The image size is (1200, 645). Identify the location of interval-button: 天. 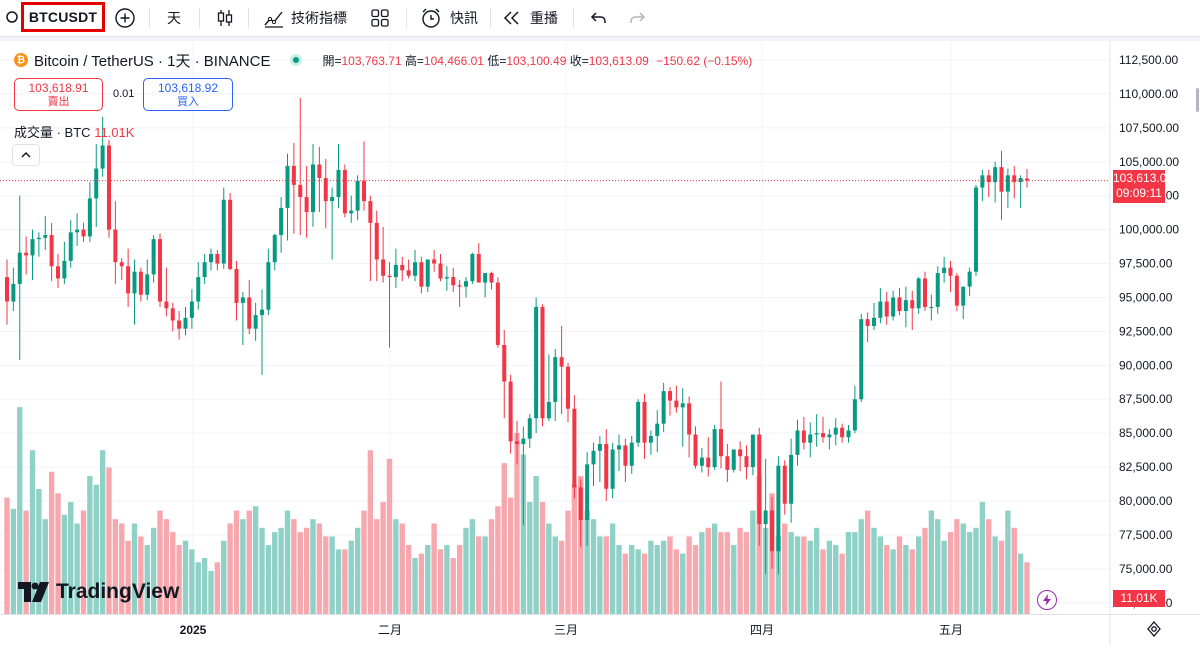
(174, 18).